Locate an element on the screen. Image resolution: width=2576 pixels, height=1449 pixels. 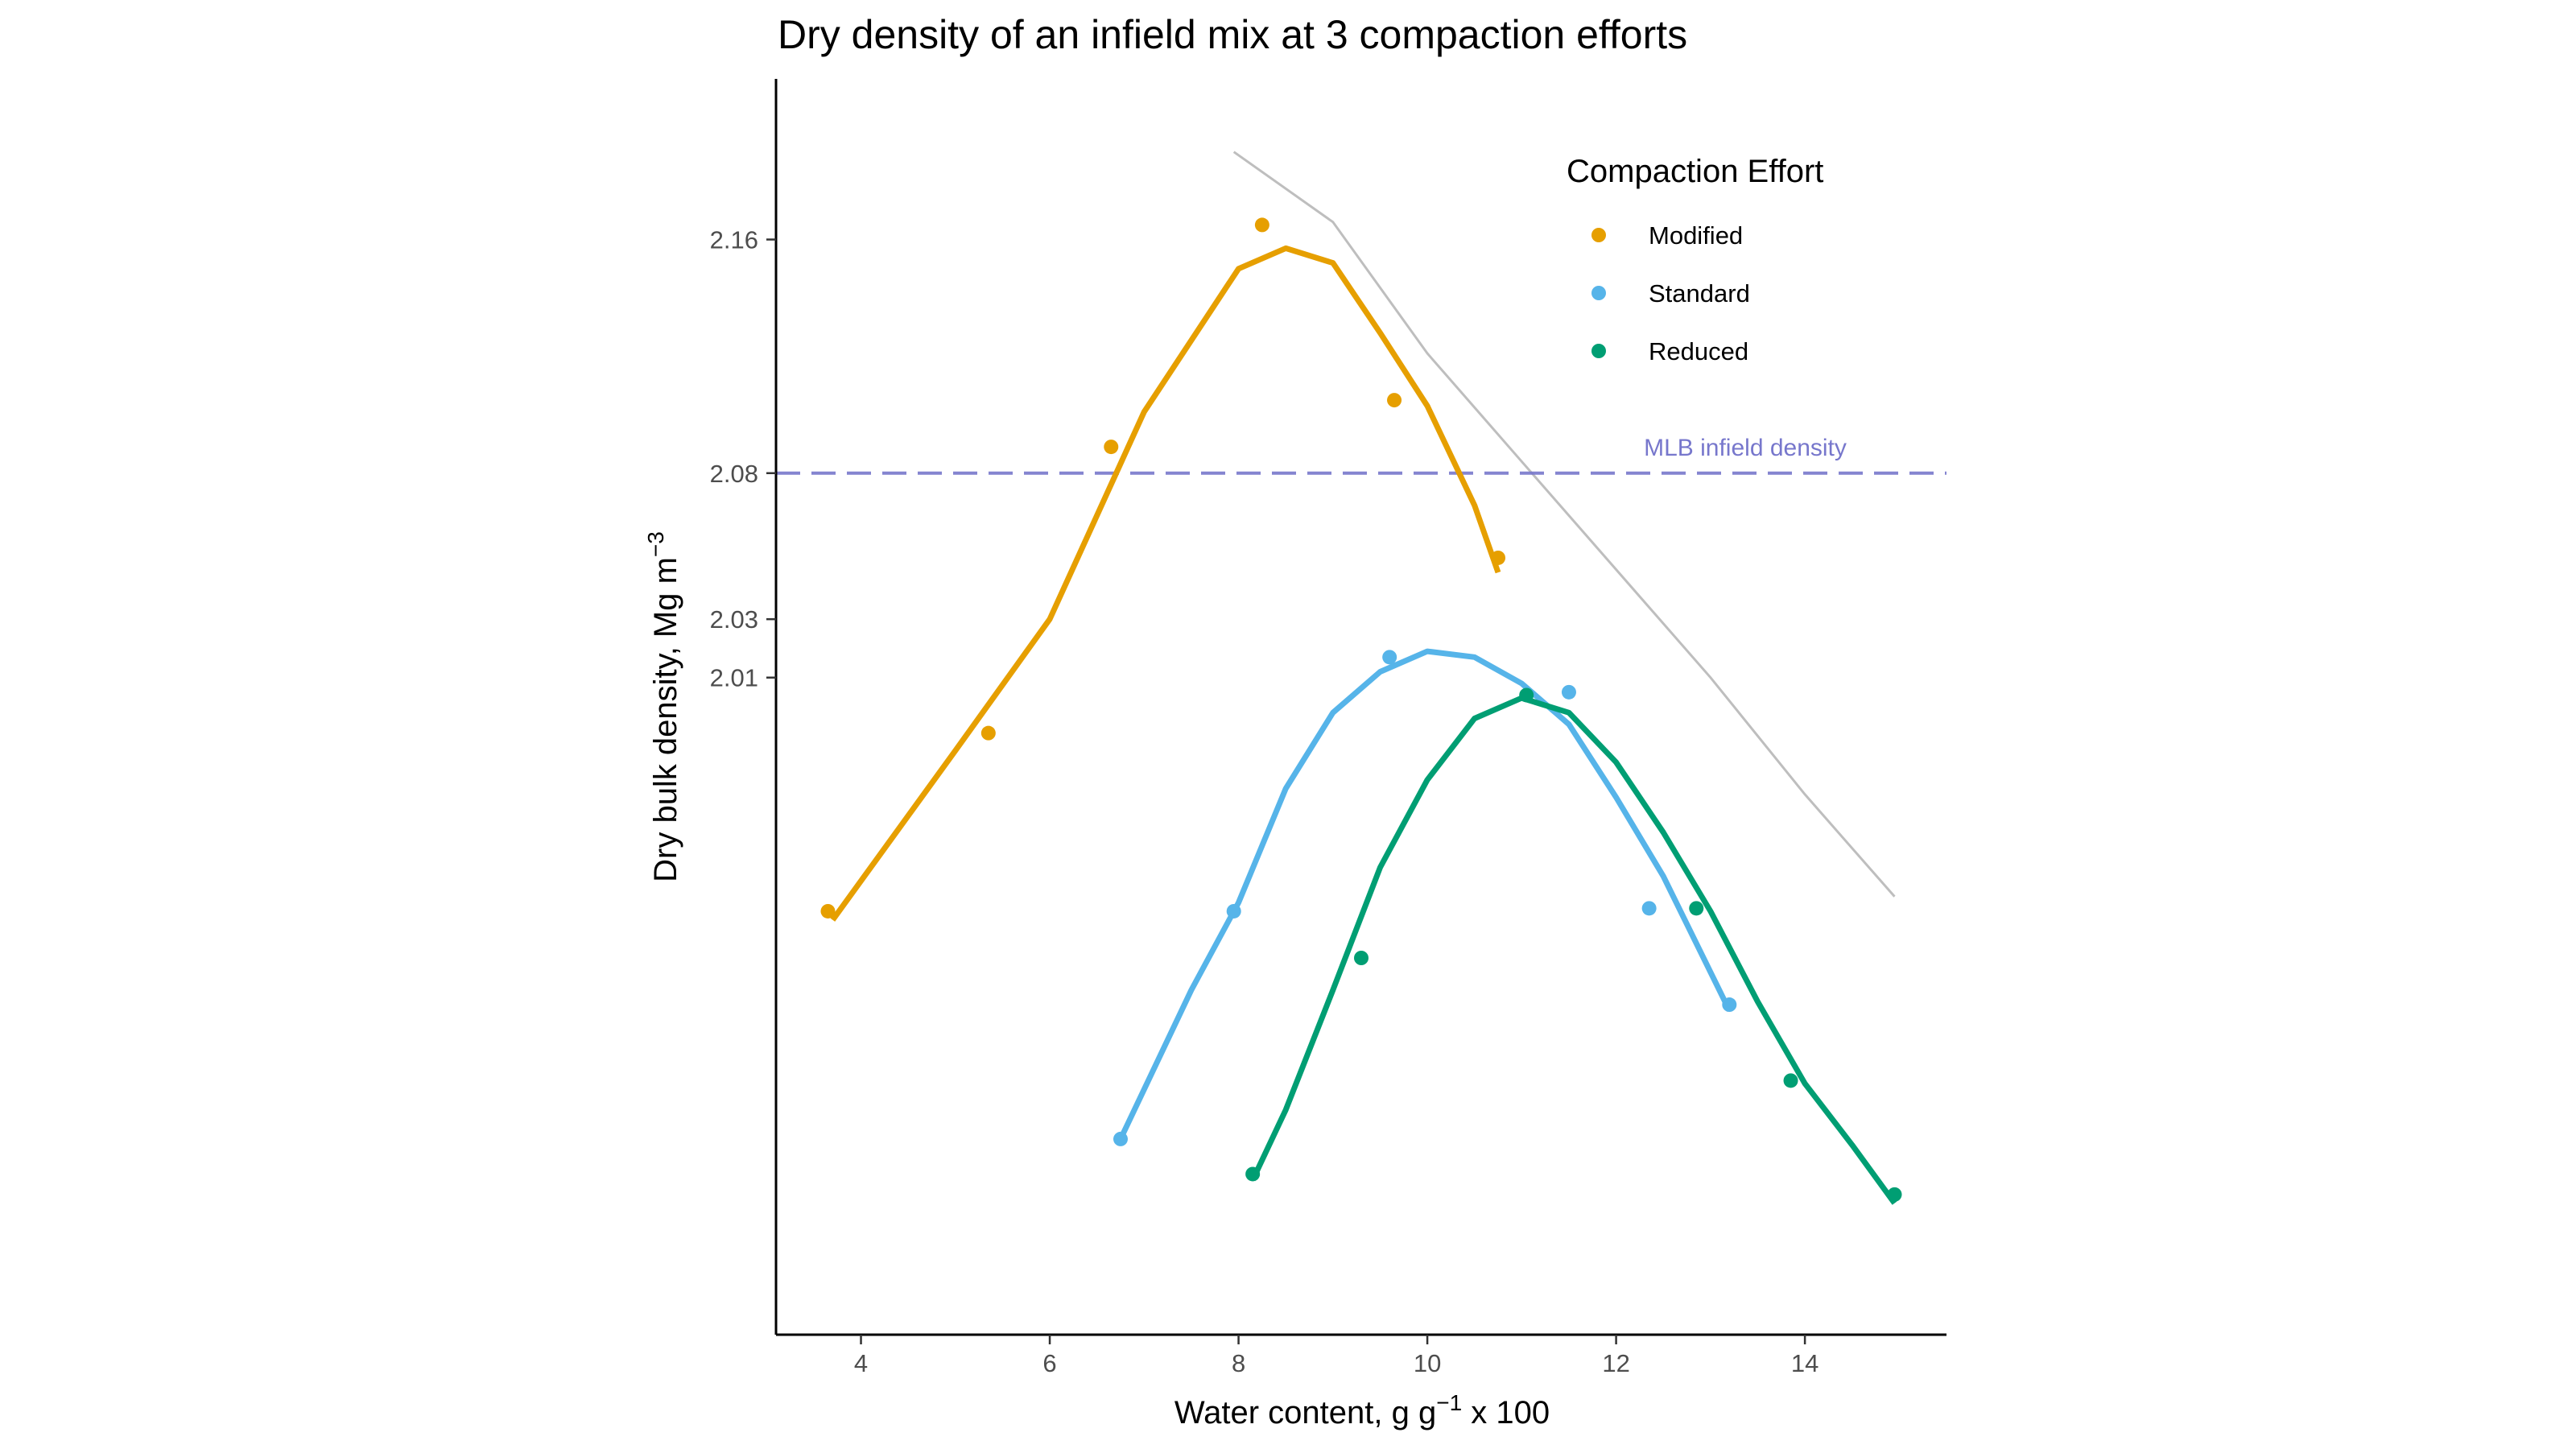
x-tick-label: 10 is located at coordinates (1427, 1363).